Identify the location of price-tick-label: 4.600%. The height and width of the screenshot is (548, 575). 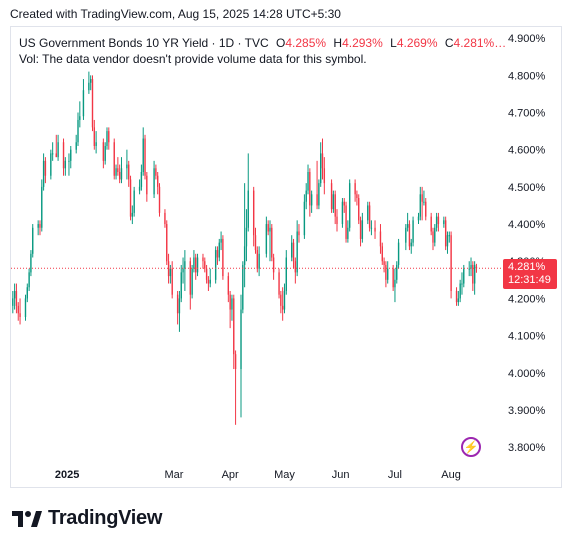
(527, 151).